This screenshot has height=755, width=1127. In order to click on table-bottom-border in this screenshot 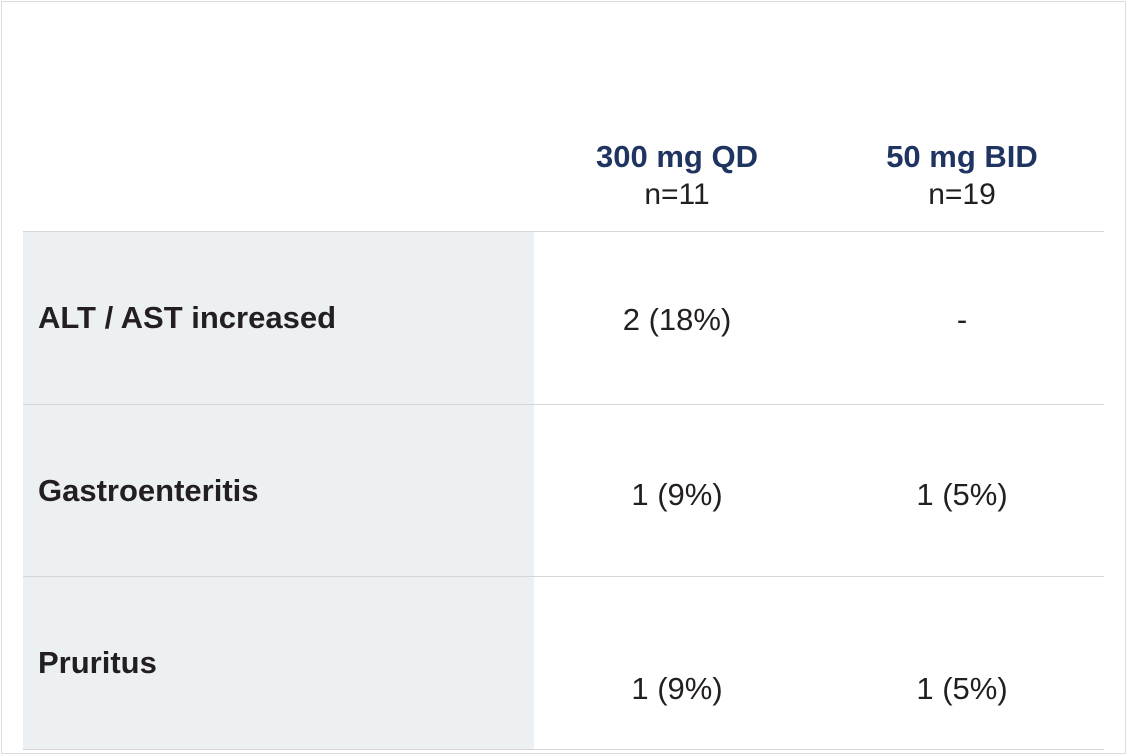, I will do `click(563, 749)`.